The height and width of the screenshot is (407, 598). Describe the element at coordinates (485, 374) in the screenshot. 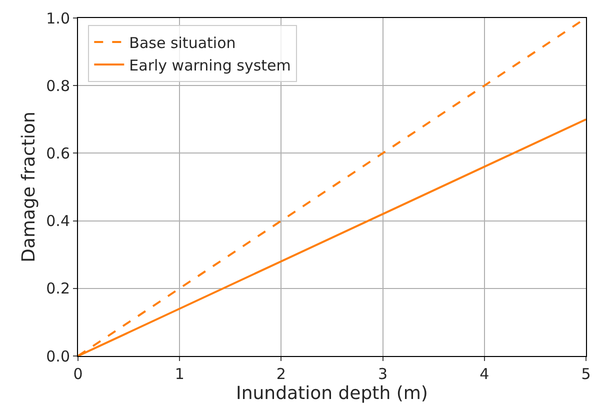

I see `x-tick-label: 4` at that location.